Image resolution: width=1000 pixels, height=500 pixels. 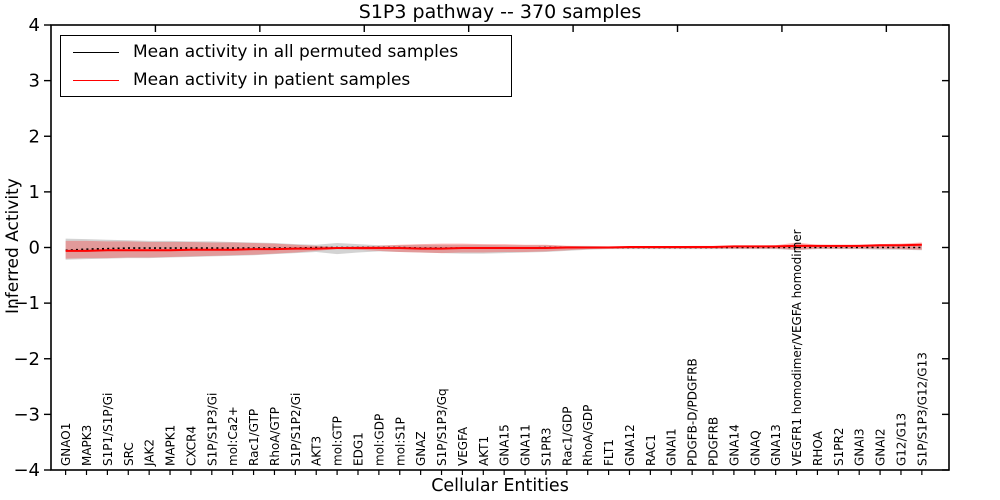 I want to click on x-tick-label: GNA14, so click(x=734, y=445).